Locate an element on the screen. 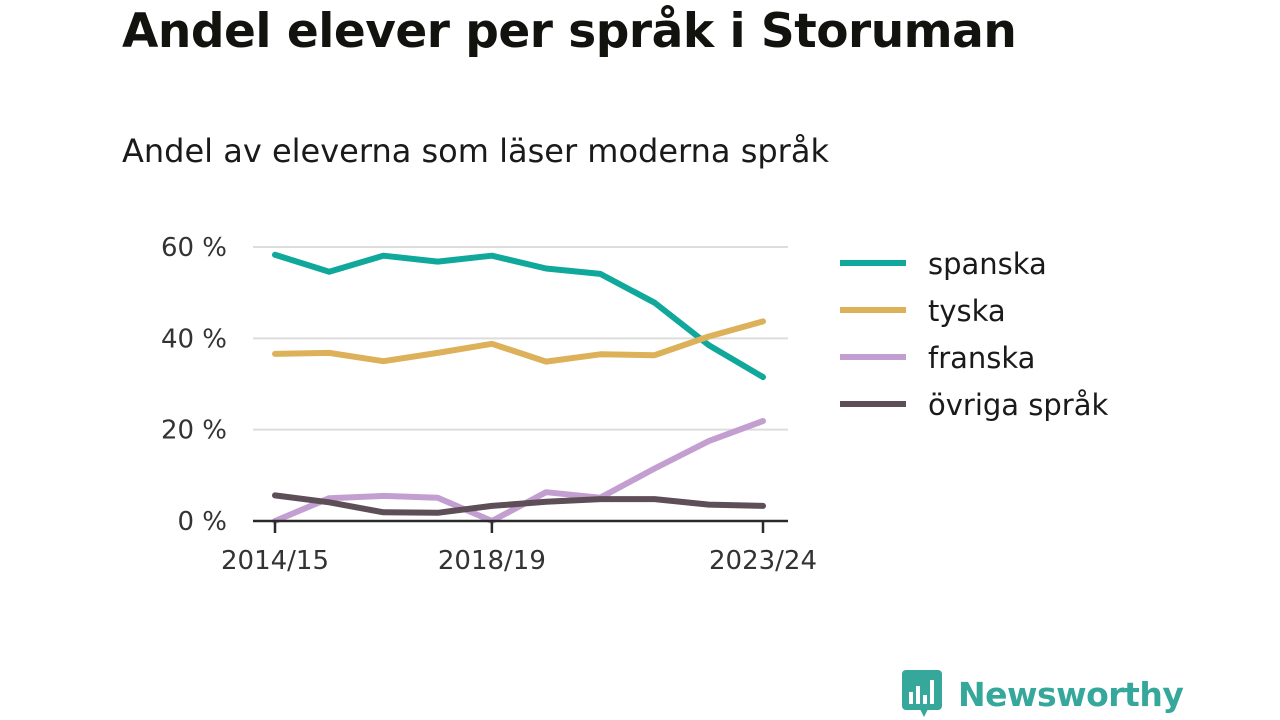  legend-label: övriga språk is located at coordinates (1018, 405).